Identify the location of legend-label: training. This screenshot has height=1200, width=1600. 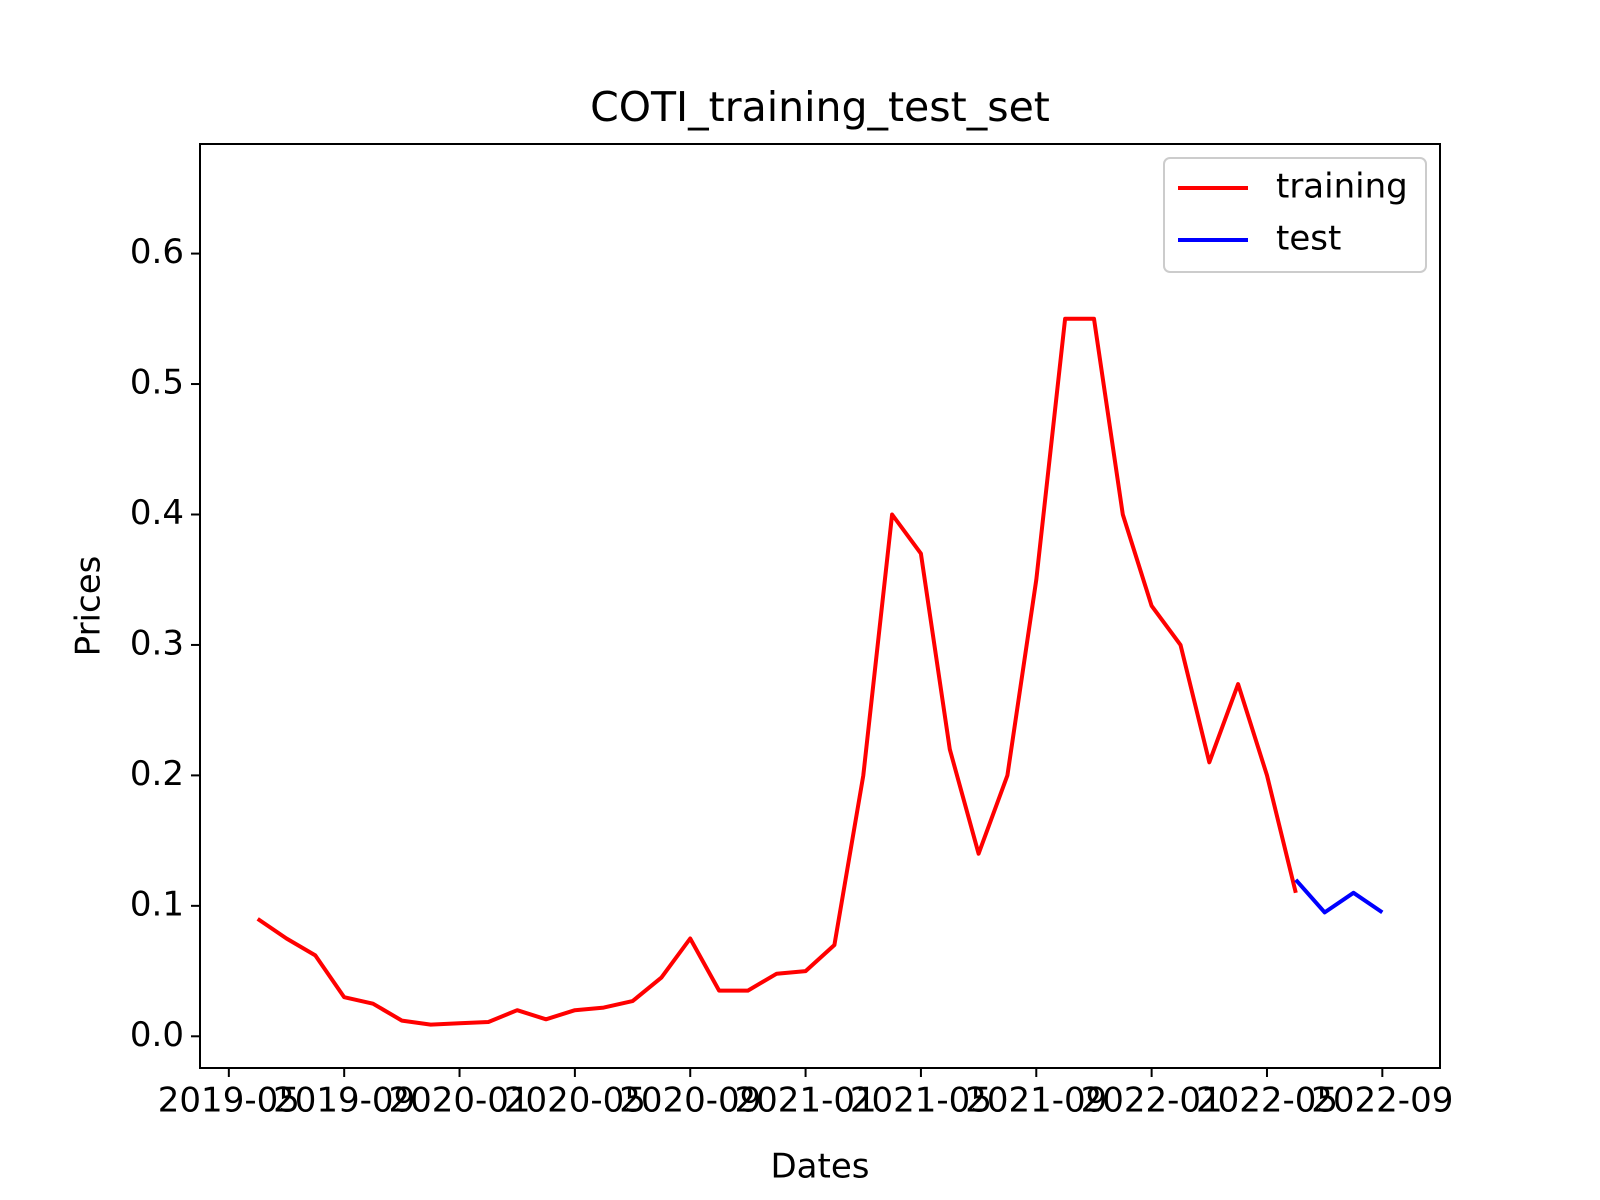
(1342, 187).